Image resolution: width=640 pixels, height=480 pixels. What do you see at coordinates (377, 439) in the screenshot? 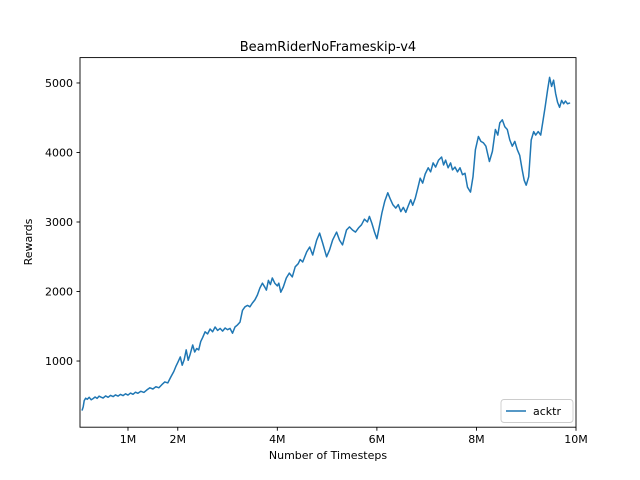
I see `x-tick-label: 6M` at bounding box center [377, 439].